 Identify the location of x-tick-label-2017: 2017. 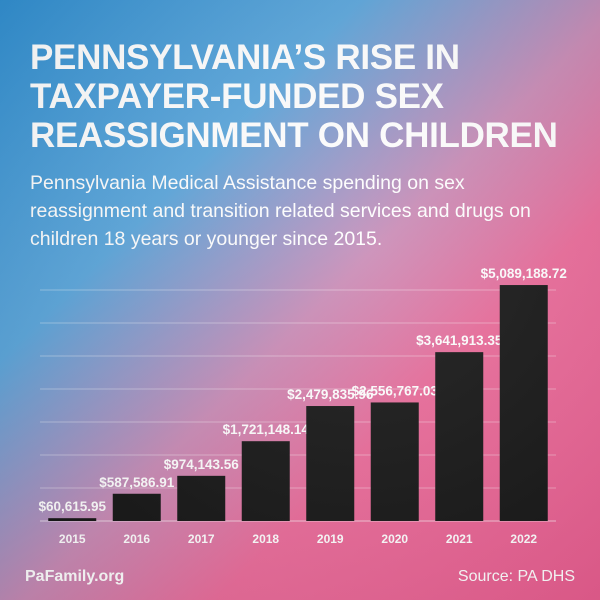
(201, 539).